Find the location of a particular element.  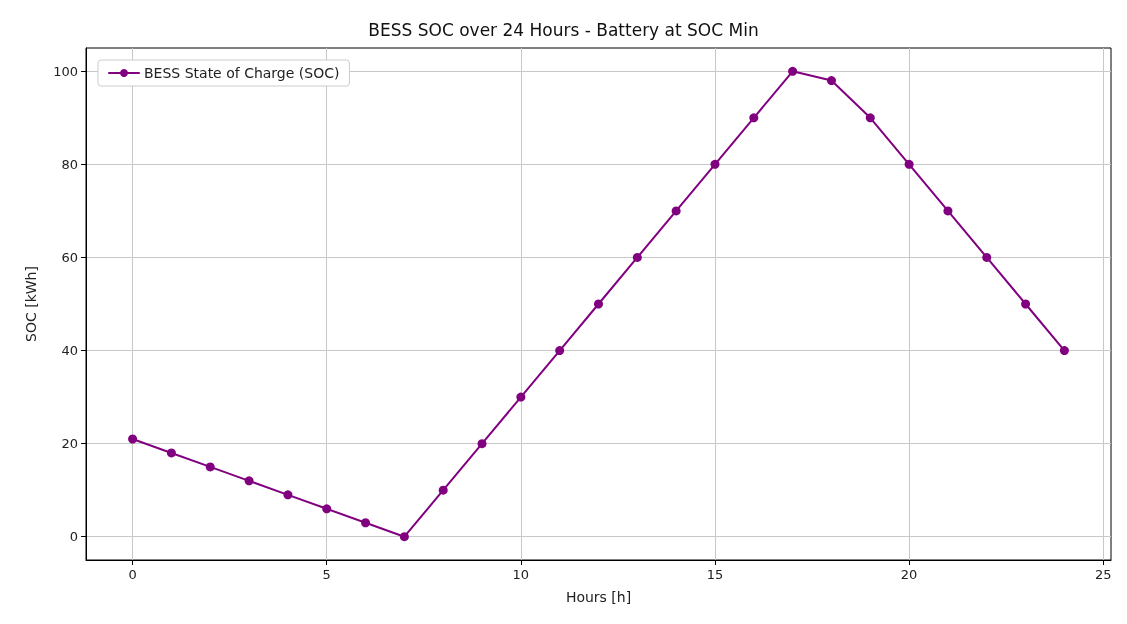

y-tick-label: 0 is located at coordinates (73, 537).